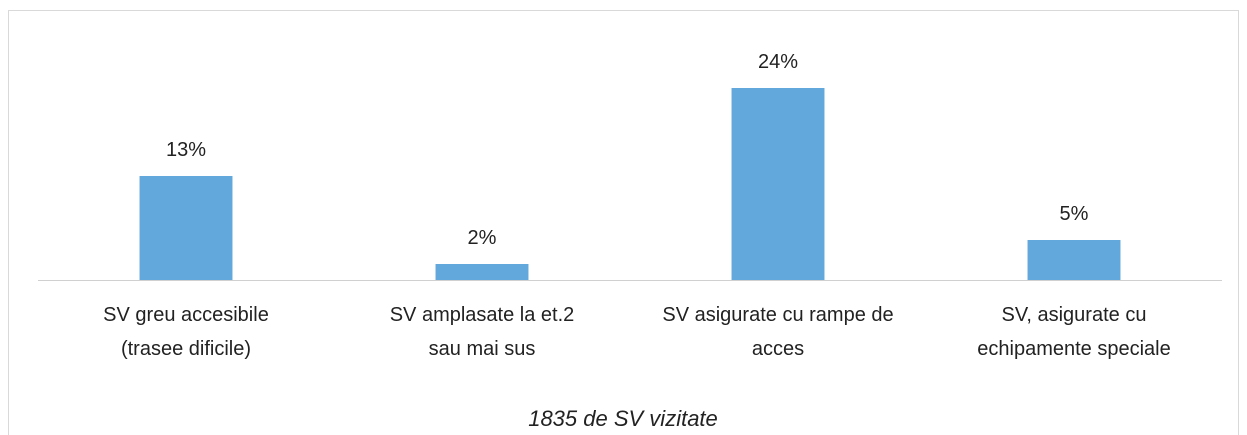 This screenshot has height=435, width=1247. I want to click on x-tick-label: SV amplasate la et.2 sau mai sus, so click(482, 332).